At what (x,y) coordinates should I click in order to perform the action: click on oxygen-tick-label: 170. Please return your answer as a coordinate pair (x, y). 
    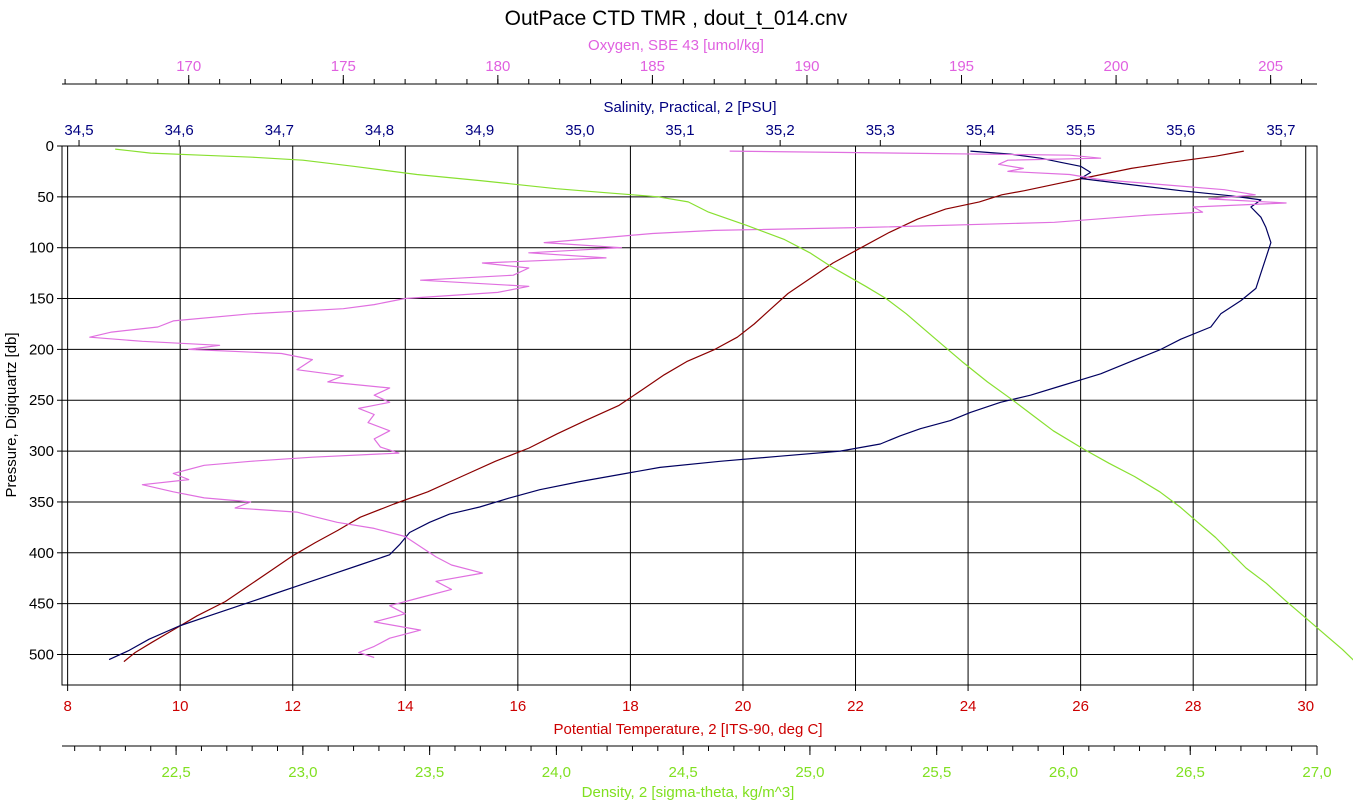
    Looking at the image, I should click on (188, 66).